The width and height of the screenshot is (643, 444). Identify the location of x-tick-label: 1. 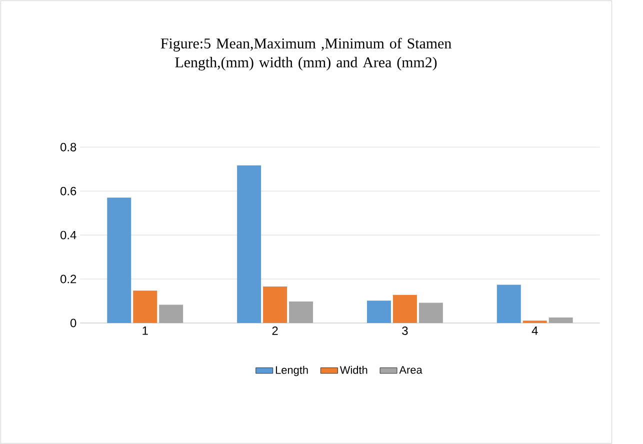
(145, 330).